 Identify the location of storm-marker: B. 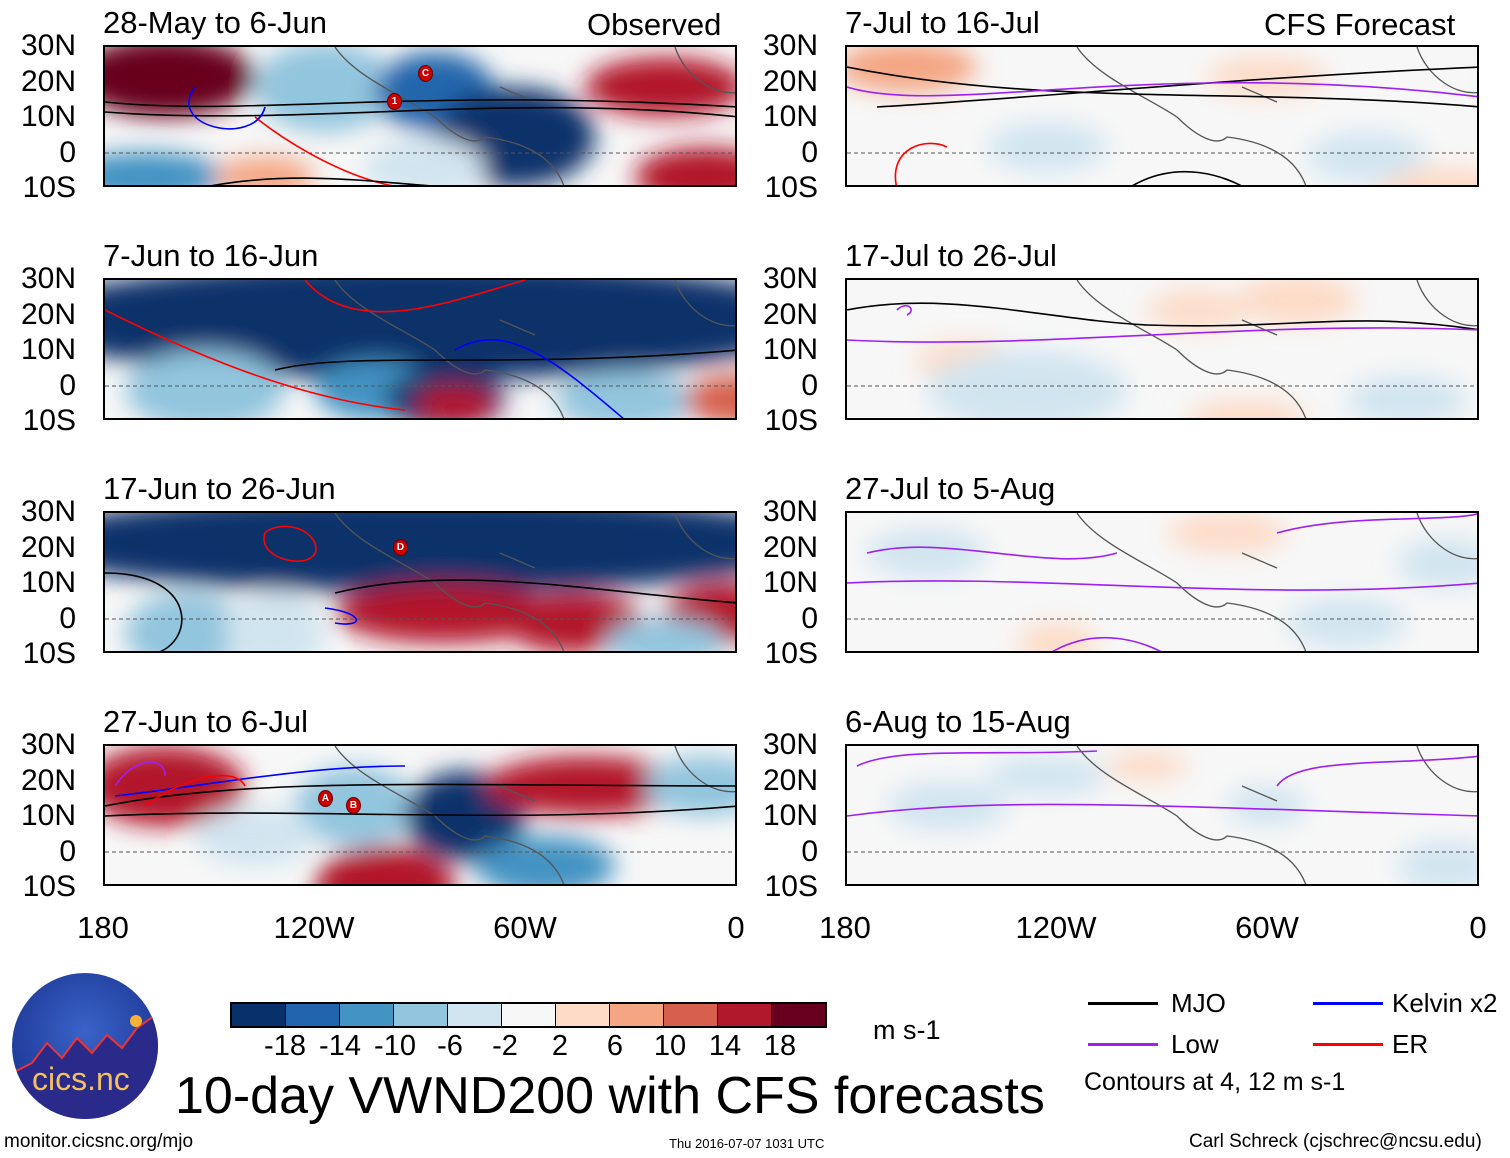
(353, 805).